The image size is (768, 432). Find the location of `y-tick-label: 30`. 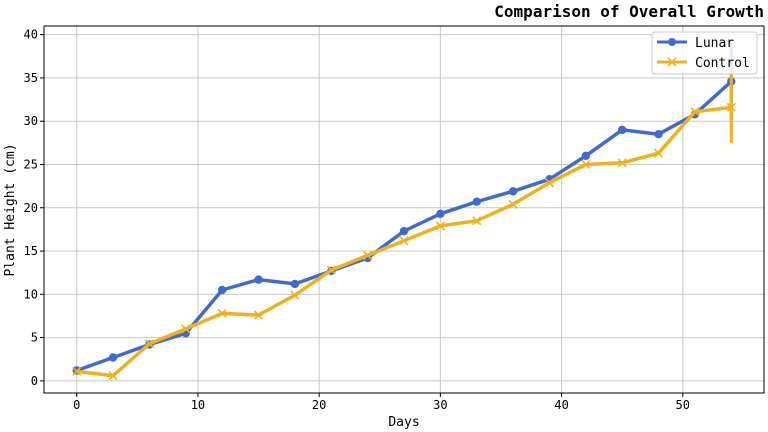

y-tick-label: 30 is located at coordinates (31, 121).